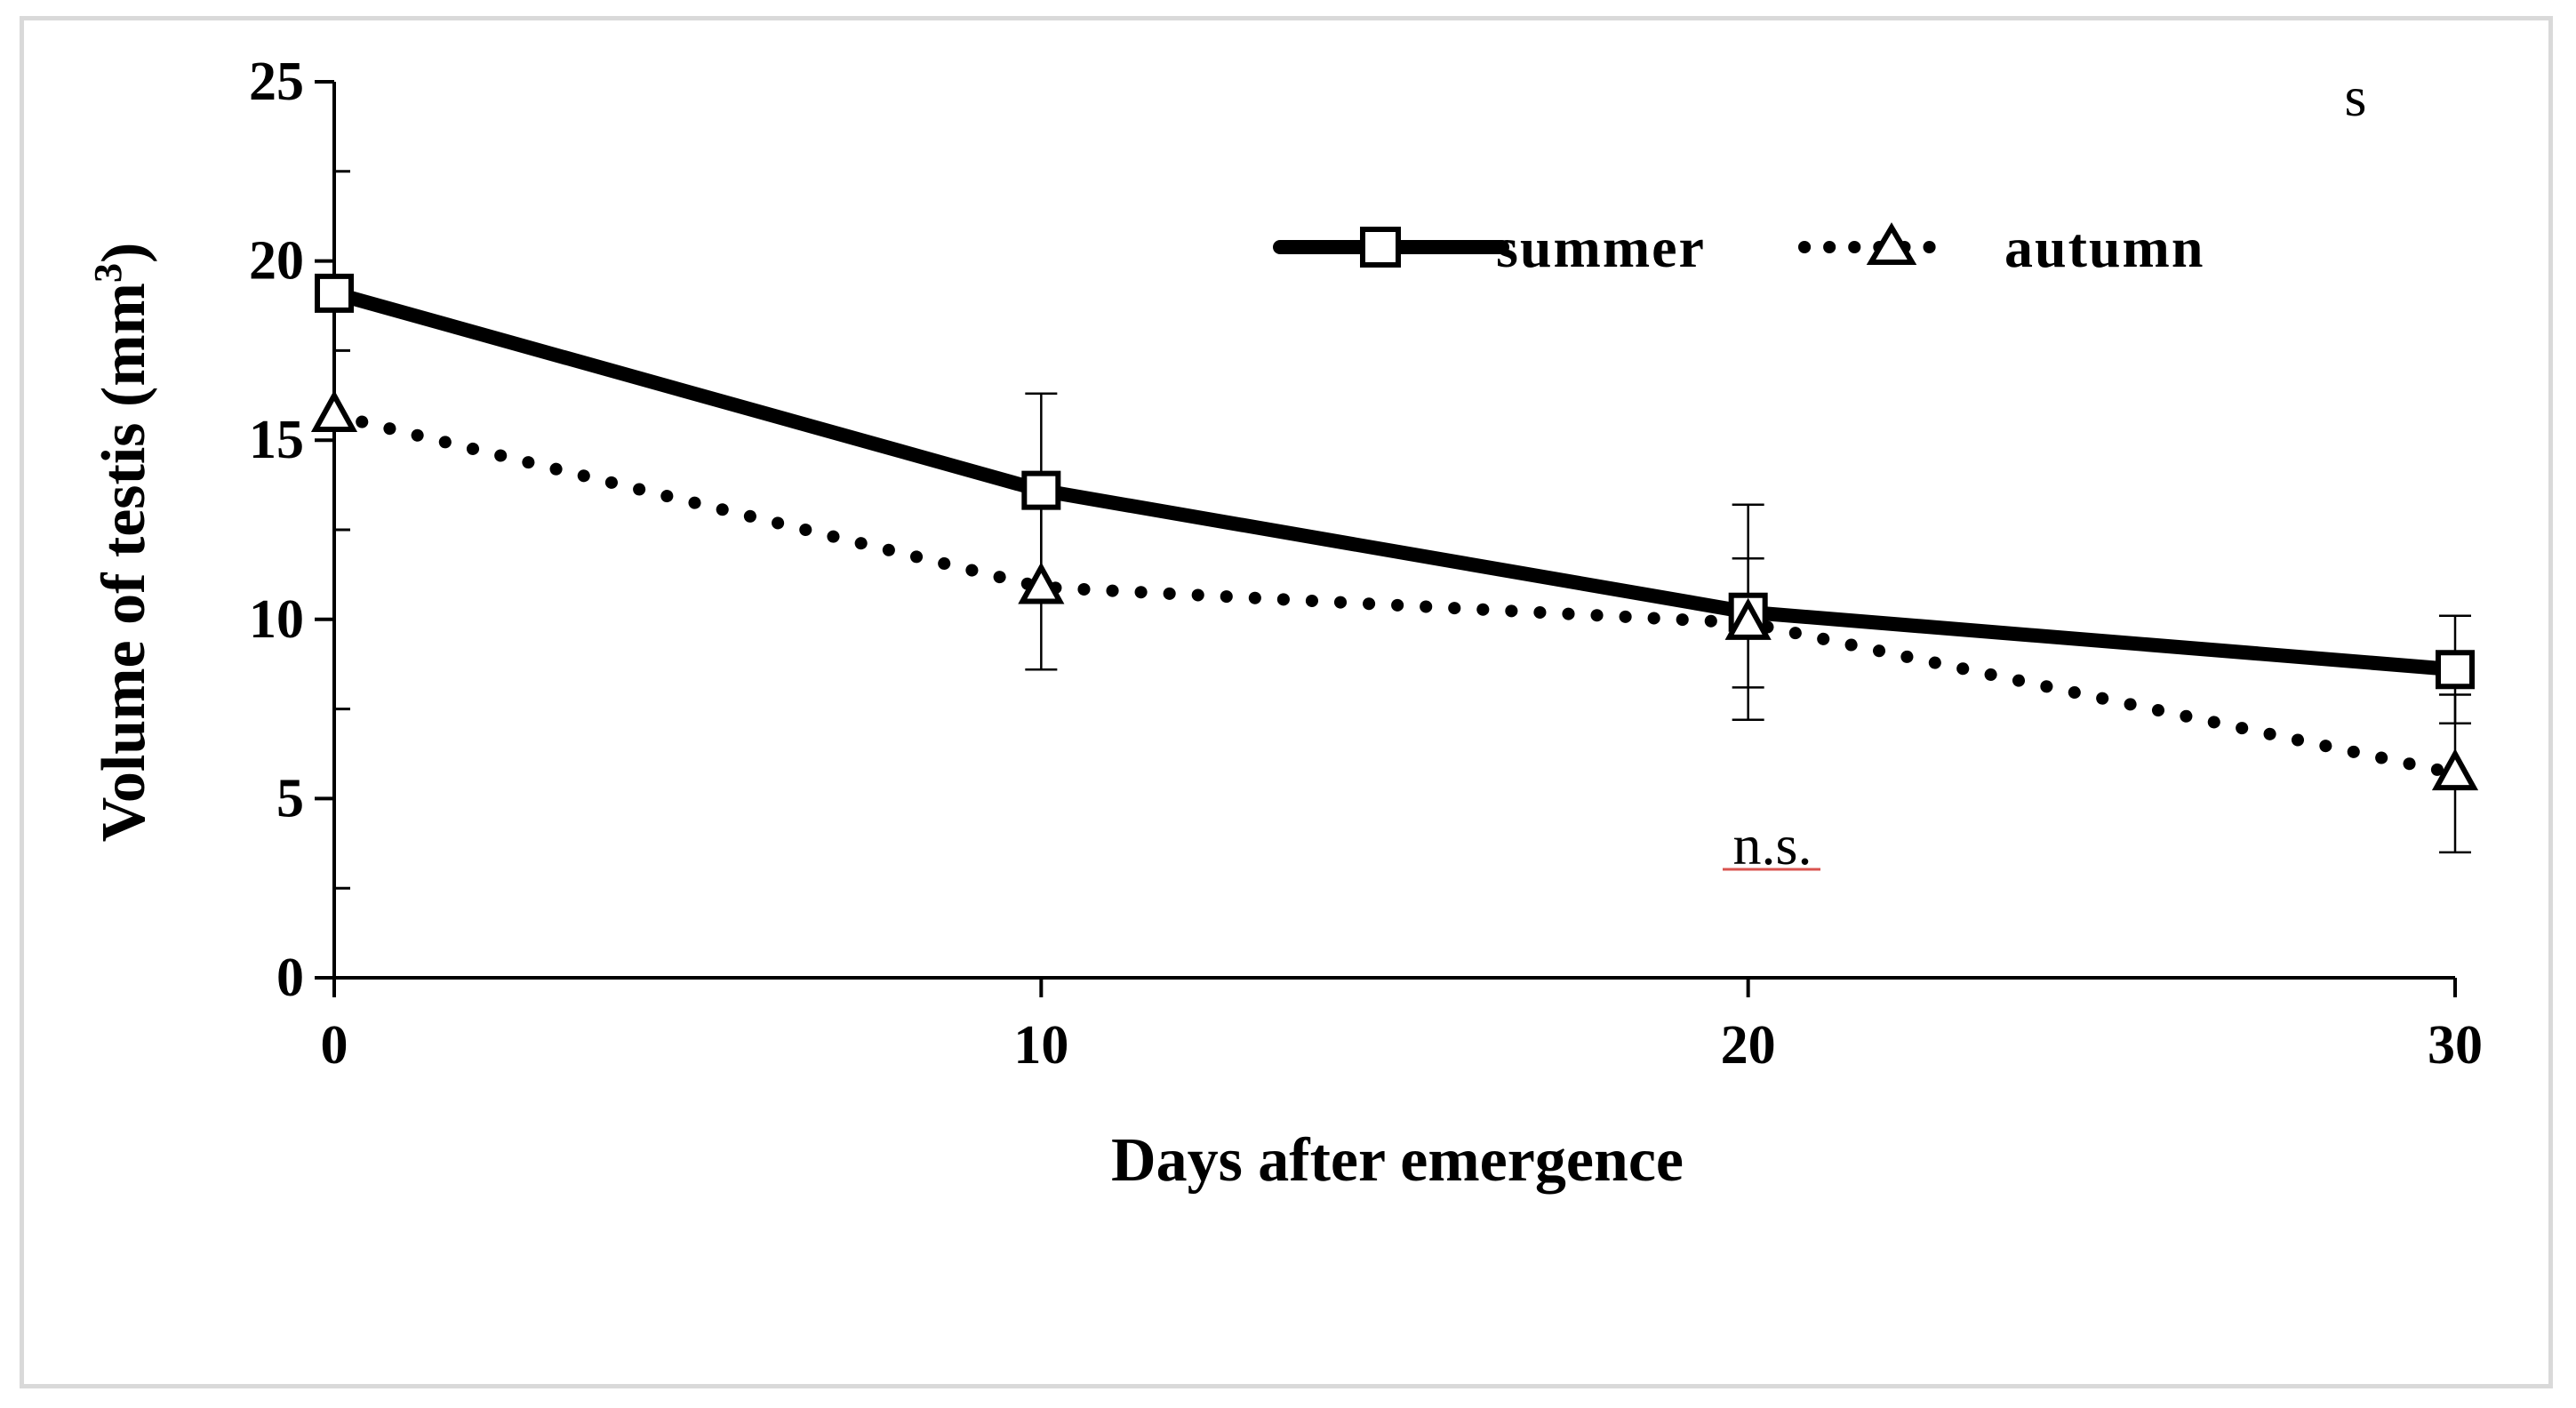  What do you see at coordinates (276, 440) in the screenshot?
I see `y-tick-label: 15` at bounding box center [276, 440].